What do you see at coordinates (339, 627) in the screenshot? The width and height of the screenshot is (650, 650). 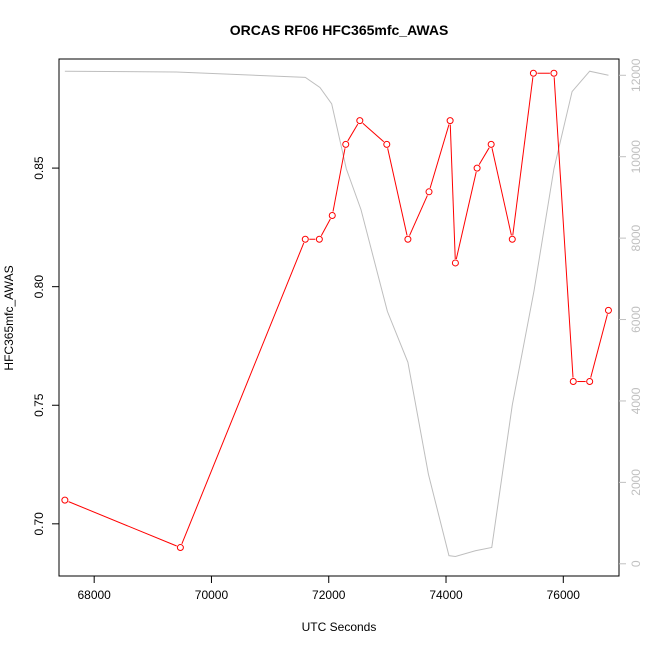 I see `x-axis-label: UTC Seconds` at bounding box center [339, 627].